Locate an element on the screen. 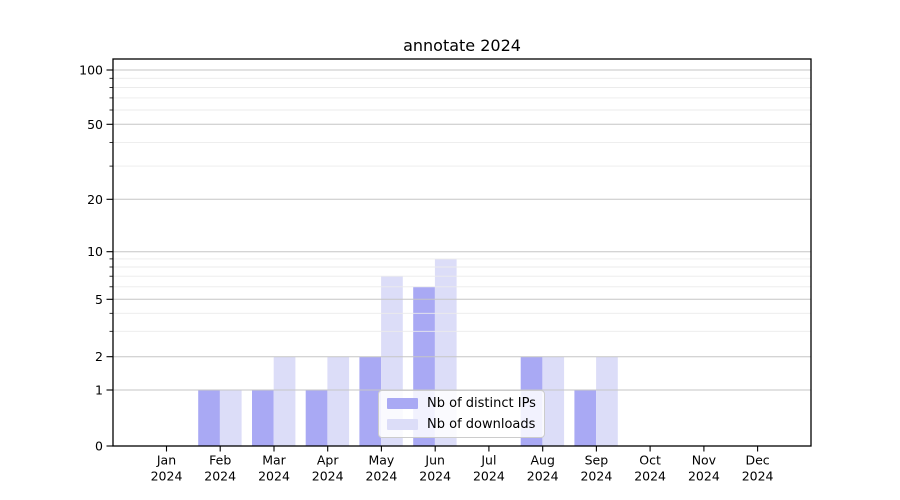  chart-title: annotate 2024 is located at coordinates (462, 45).